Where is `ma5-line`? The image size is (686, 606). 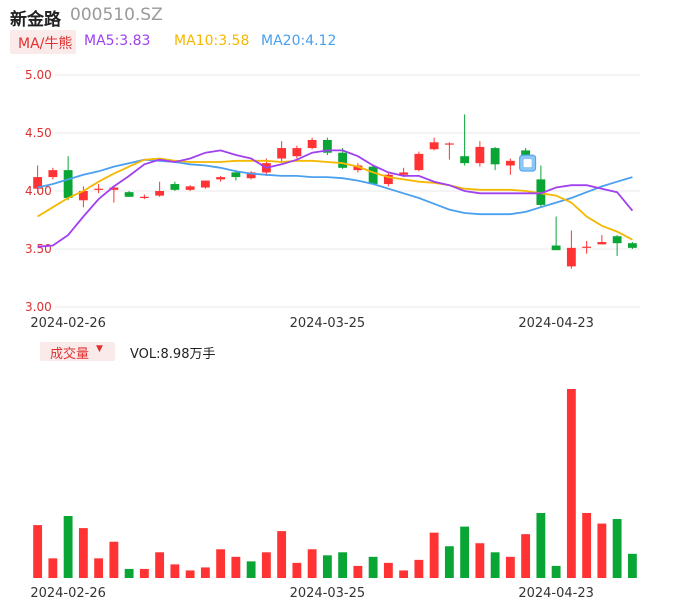
ma5-line is located at coordinates (335, 198).